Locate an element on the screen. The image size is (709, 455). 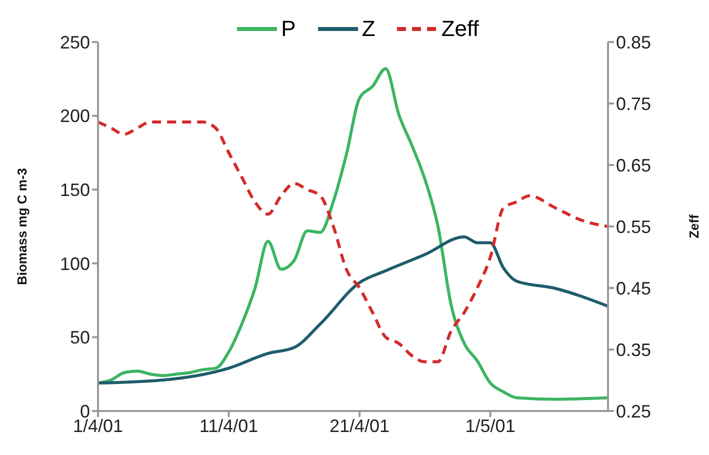
y-tick-label: 50 is located at coordinates (80, 338).